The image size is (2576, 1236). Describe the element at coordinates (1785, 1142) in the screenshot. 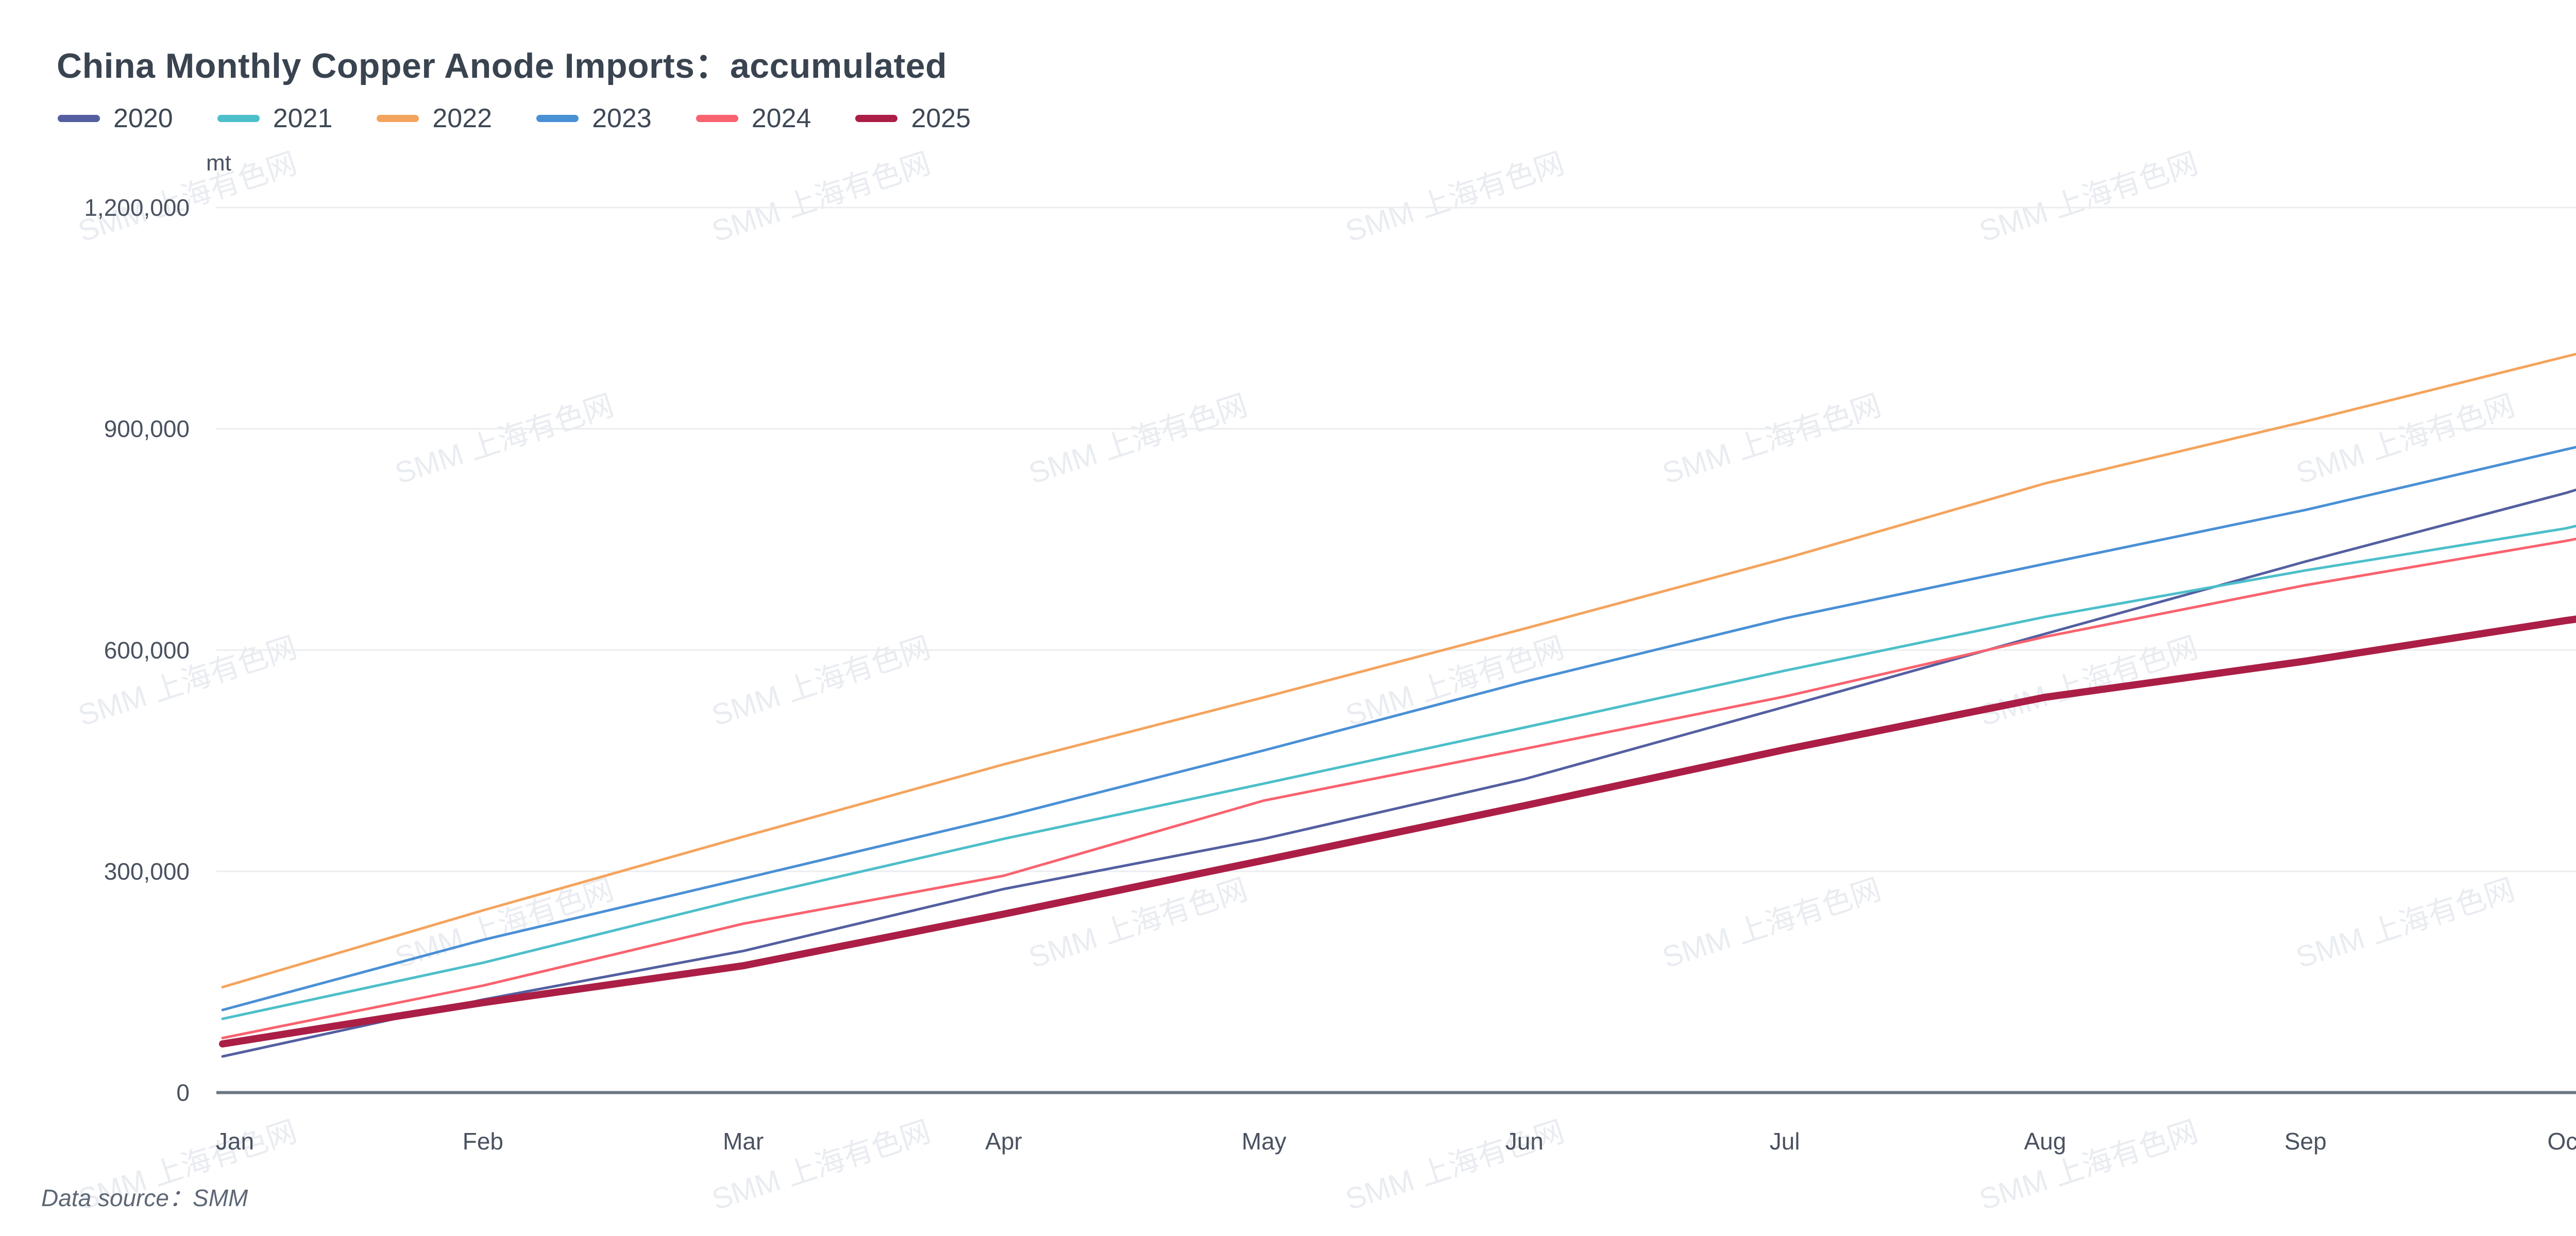

I see `x-tick-label-Jul: Jul` at that location.